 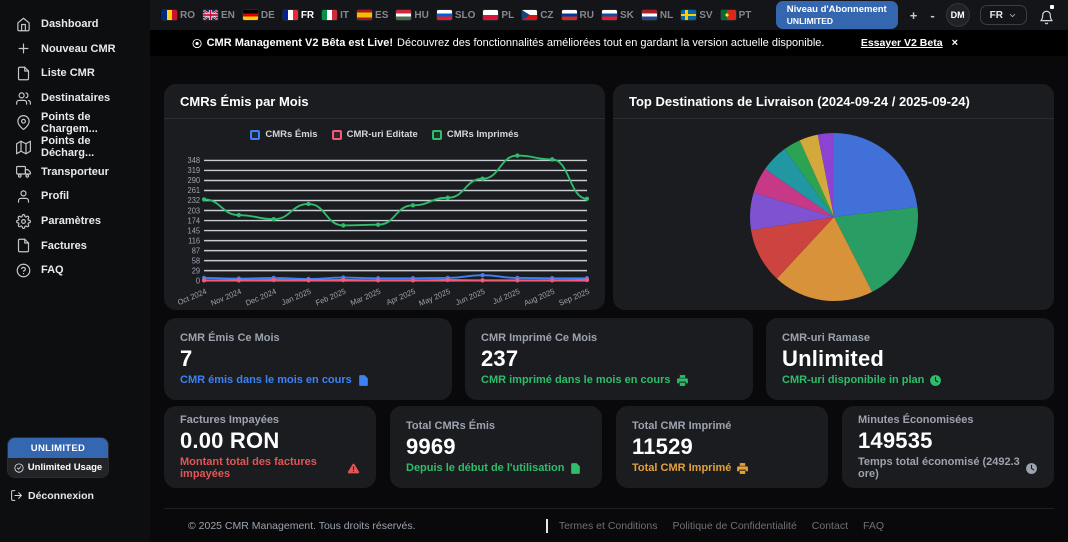 I want to click on logout-button: Déconnexion, so click(x=52, y=495).